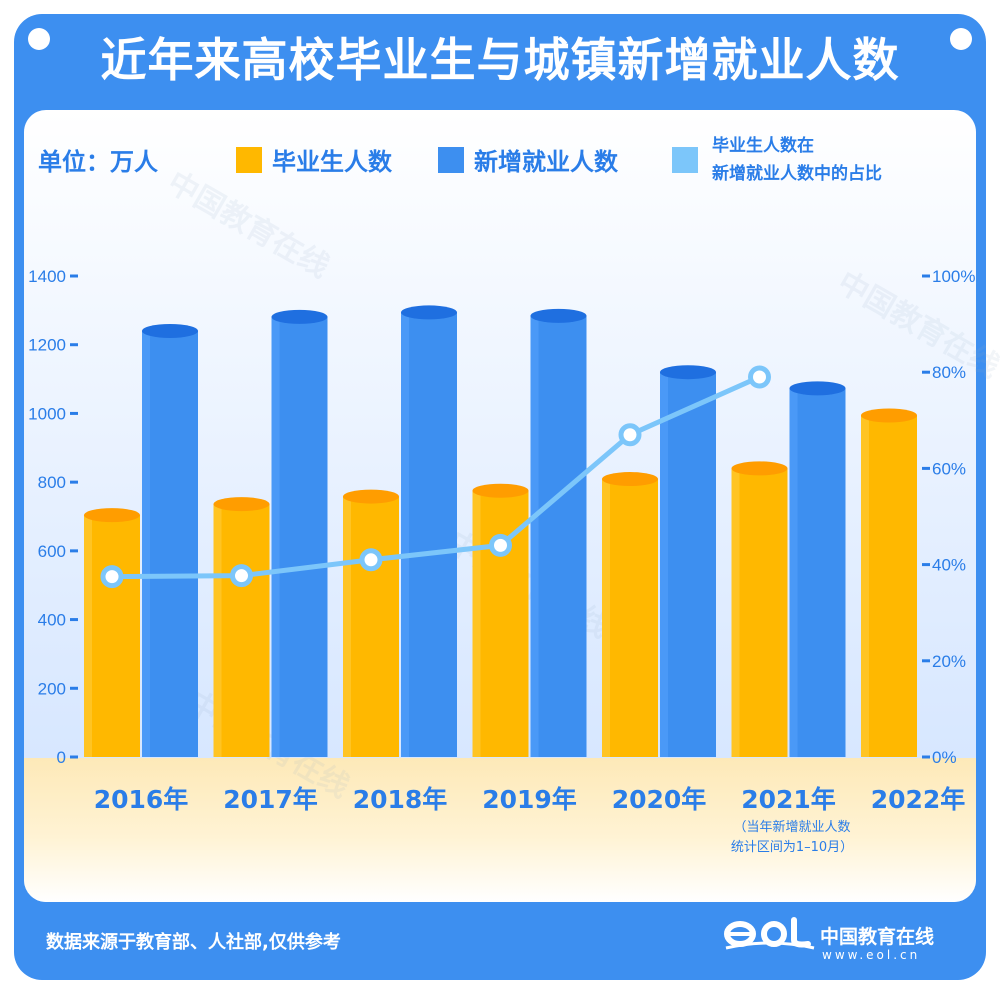 The width and height of the screenshot is (1000, 996). What do you see at coordinates (953, 276) in the screenshot?
I see `y-right-tick-label: 100%` at bounding box center [953, 276].